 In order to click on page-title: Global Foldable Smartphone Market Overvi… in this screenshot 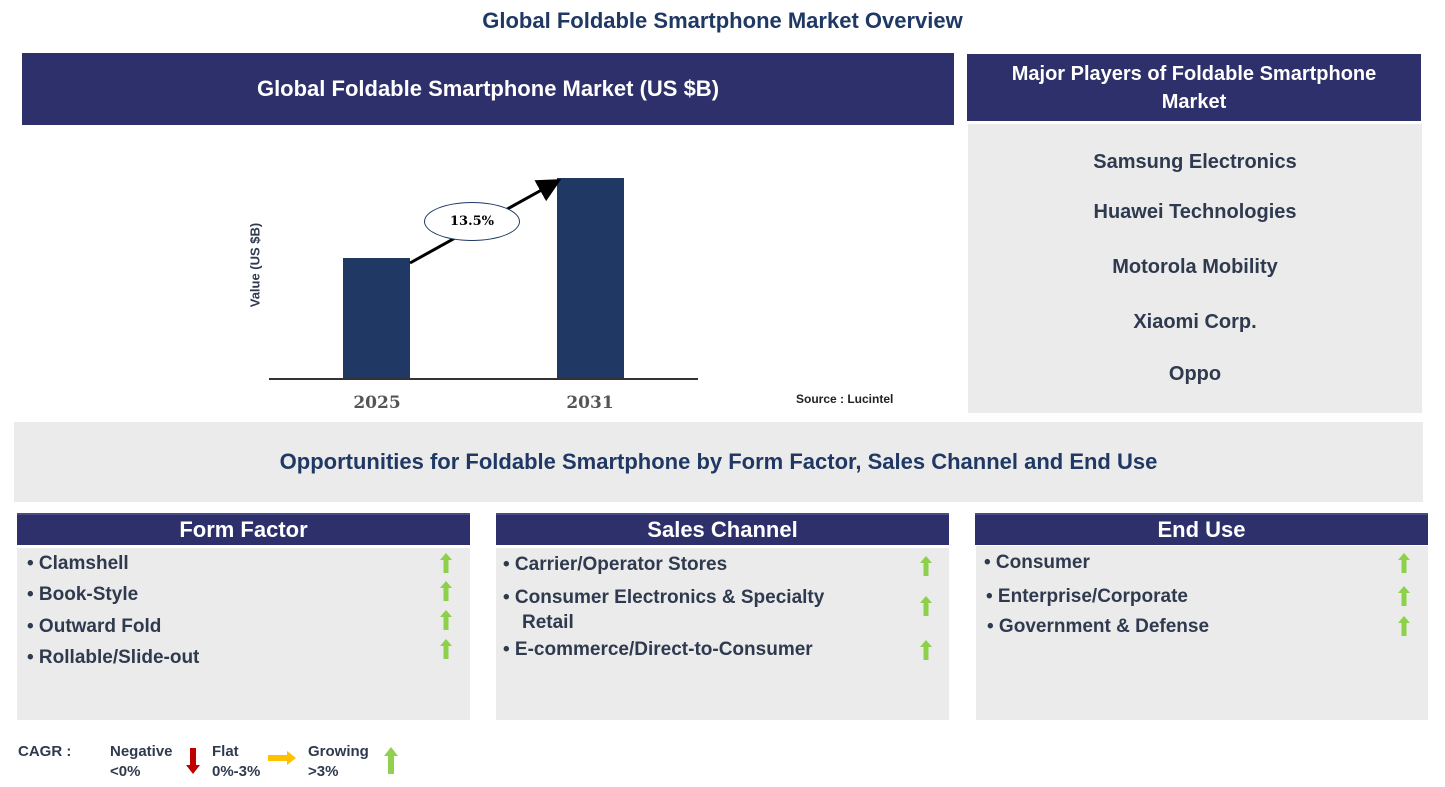, I will do `click(722, 20)`.